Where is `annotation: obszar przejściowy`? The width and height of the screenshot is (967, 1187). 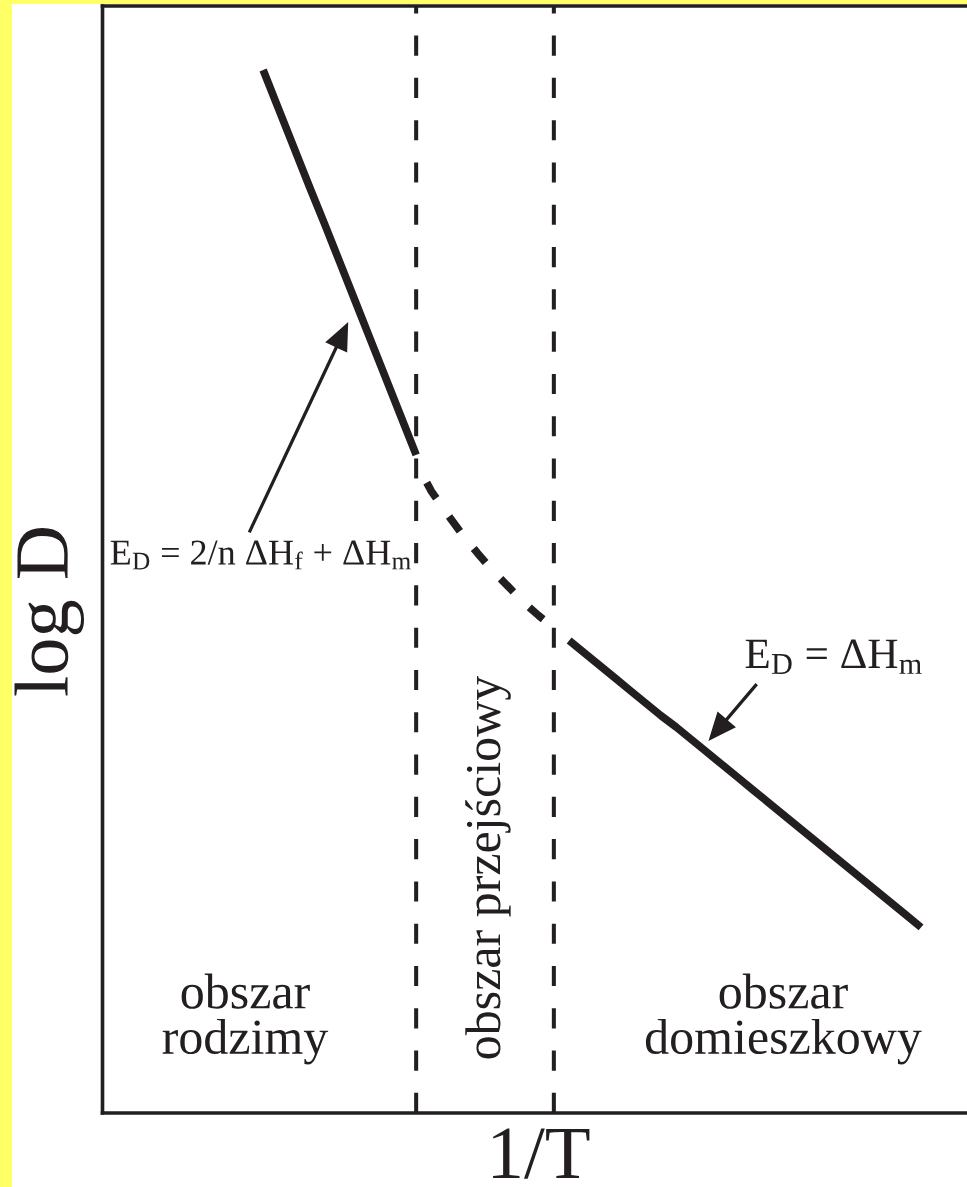 annotation: obszar przejściowy is located at coordinates (488, 867).